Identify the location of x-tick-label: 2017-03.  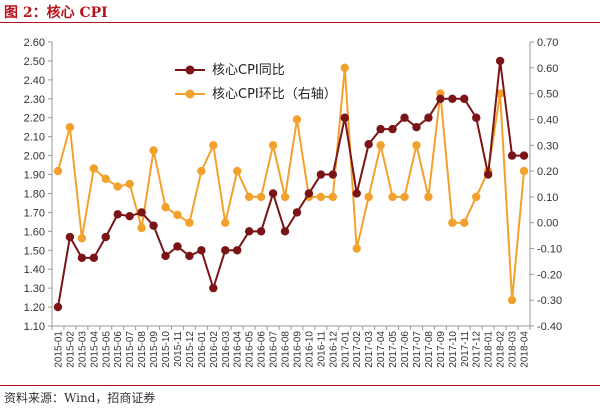
(369, 349).